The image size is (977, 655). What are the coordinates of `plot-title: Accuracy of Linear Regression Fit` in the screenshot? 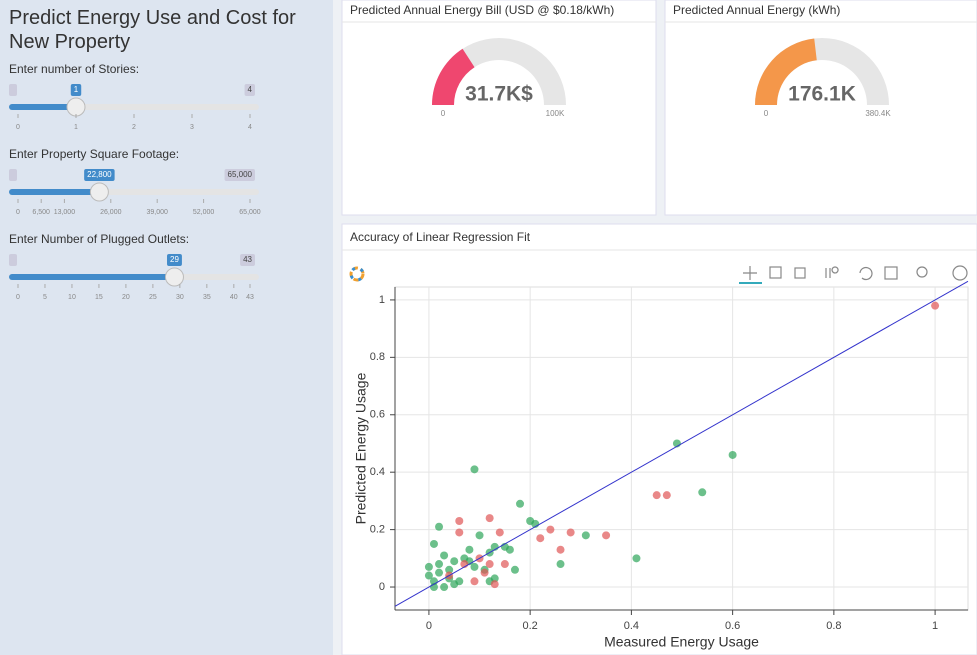 It's located at (440, 237).